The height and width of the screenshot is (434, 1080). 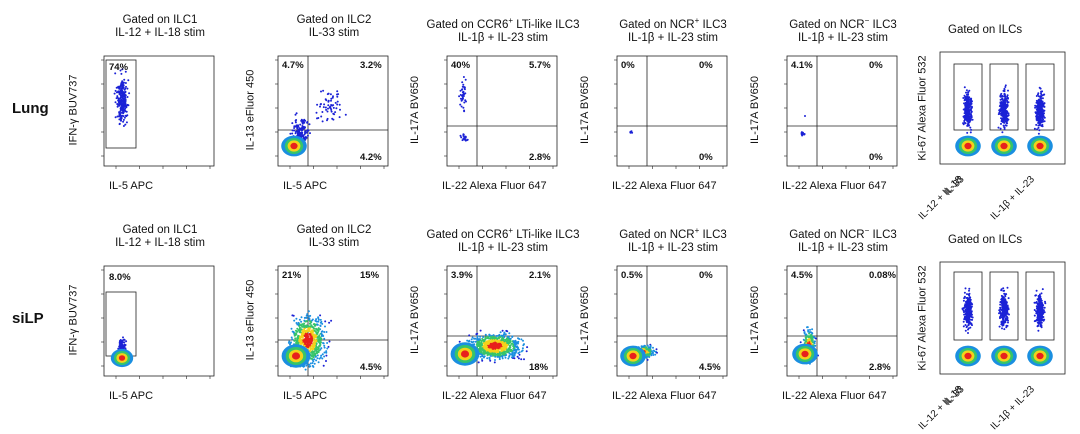 What do you see at coordinates (671, 322) in the screenshot?
I see `plot-ncrpos-silp` at bounding box center [671, 322].